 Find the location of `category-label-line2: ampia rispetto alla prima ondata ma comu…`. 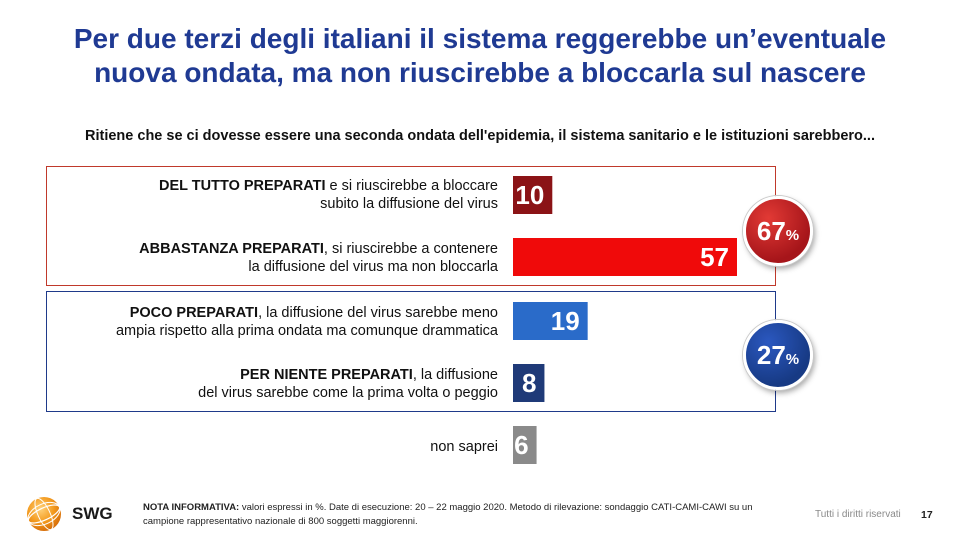

category-label-line2: ampia rispetto alla prima ondata ma comu… is located at coordinates (306, 331).